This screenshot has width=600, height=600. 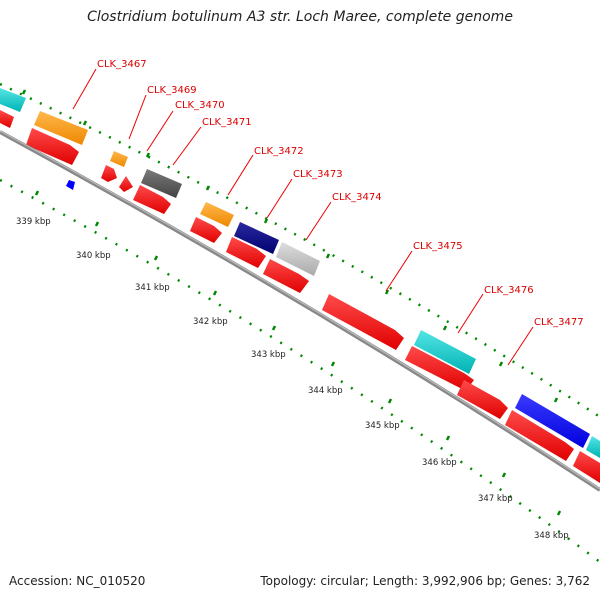 What do you see at coordinates (70, 185) in the screenshot?
I see `small-blue-feature` at bounding box center [70, 185].